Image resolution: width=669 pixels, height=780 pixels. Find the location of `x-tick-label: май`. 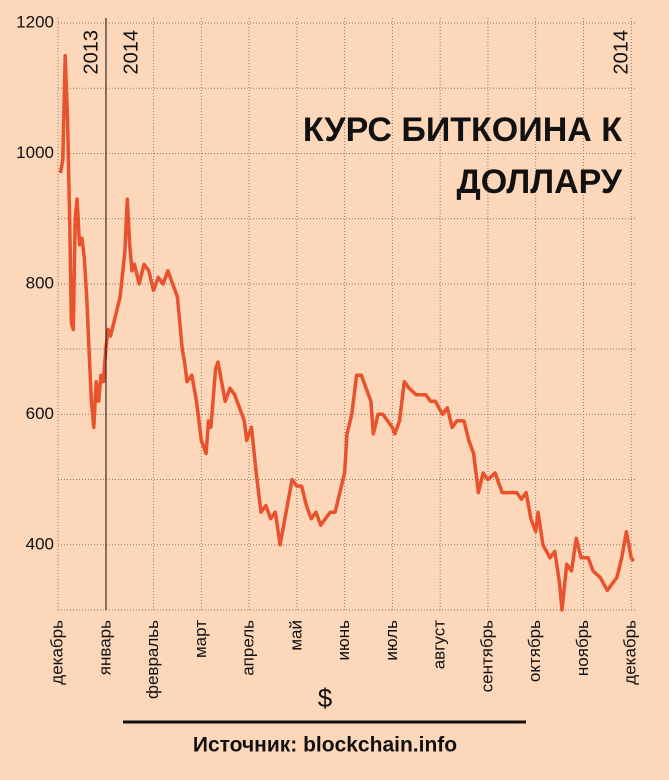

x-tick-label: май is located at coordinates (295, 635).